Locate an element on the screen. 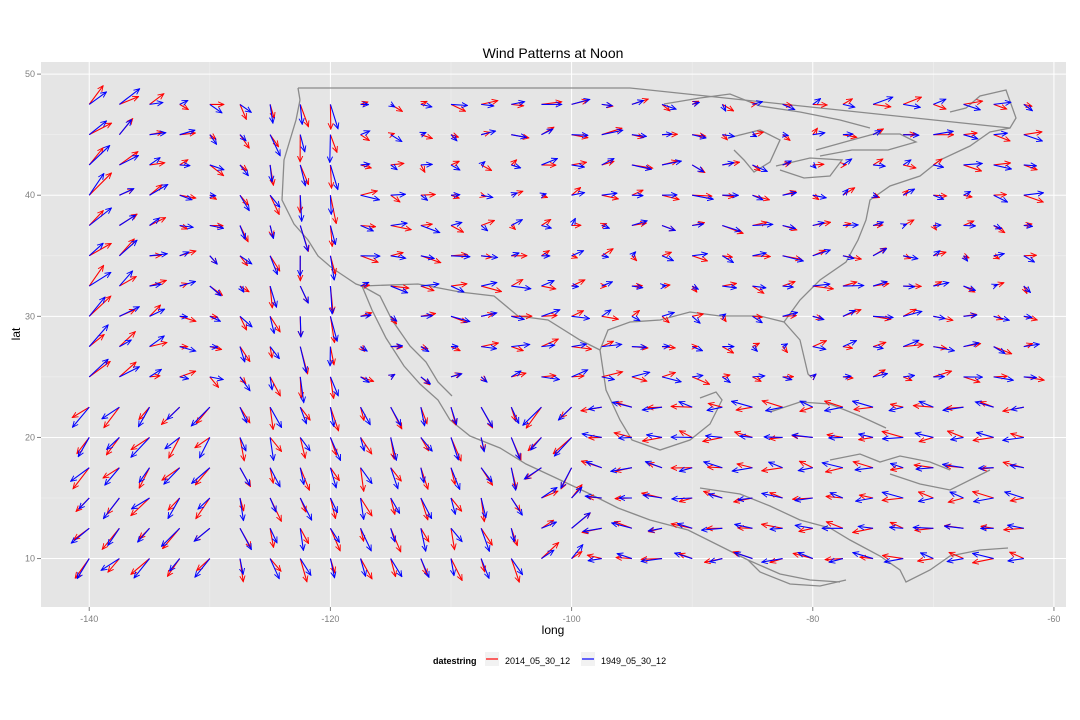 The height and width of the screenshot is (720, 1080). x-tick-label: -60 is located at coordinates (1053, 619).